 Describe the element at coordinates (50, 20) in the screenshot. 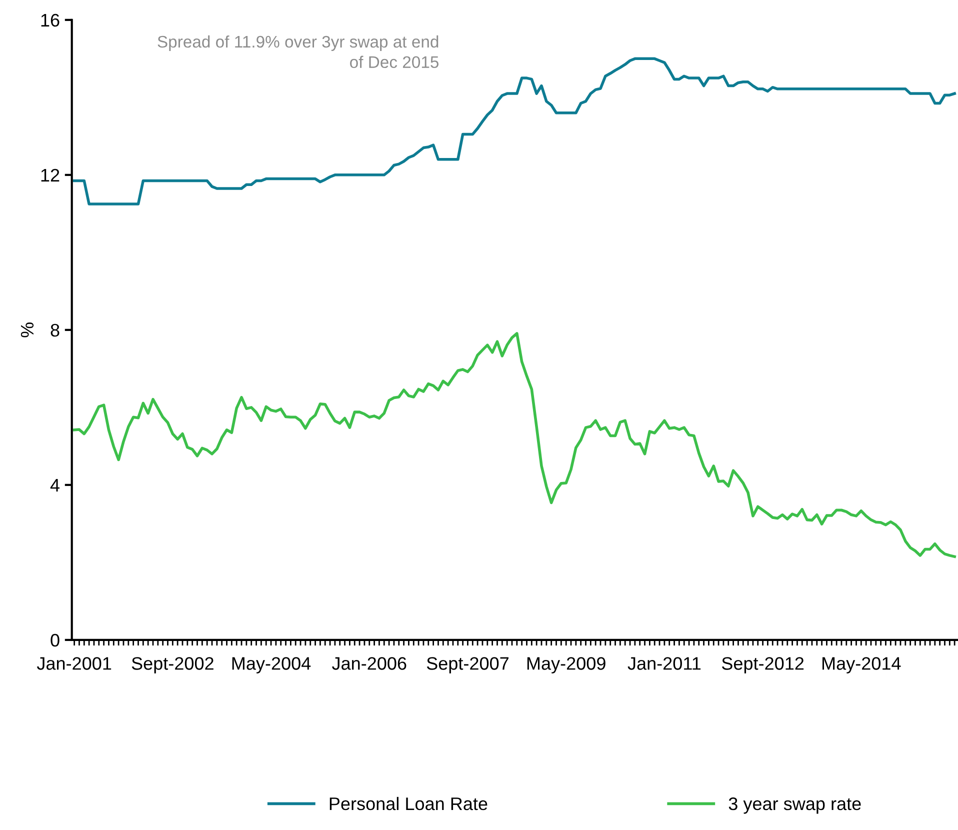

I see `y-tick-label: 16` at that location.